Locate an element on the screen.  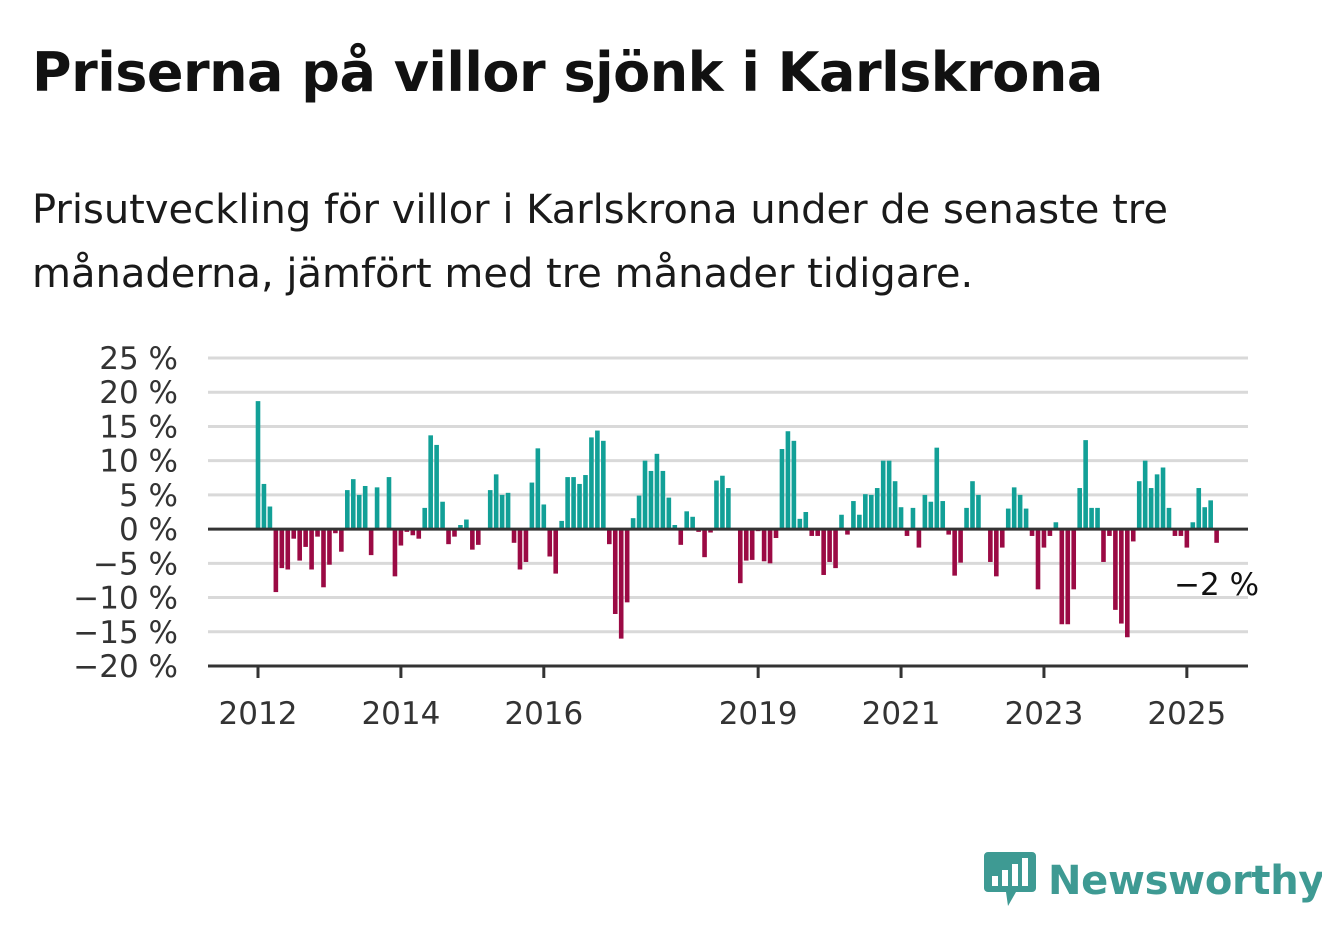
y-tick-label: 0 % is located at coordinates (148, 530).